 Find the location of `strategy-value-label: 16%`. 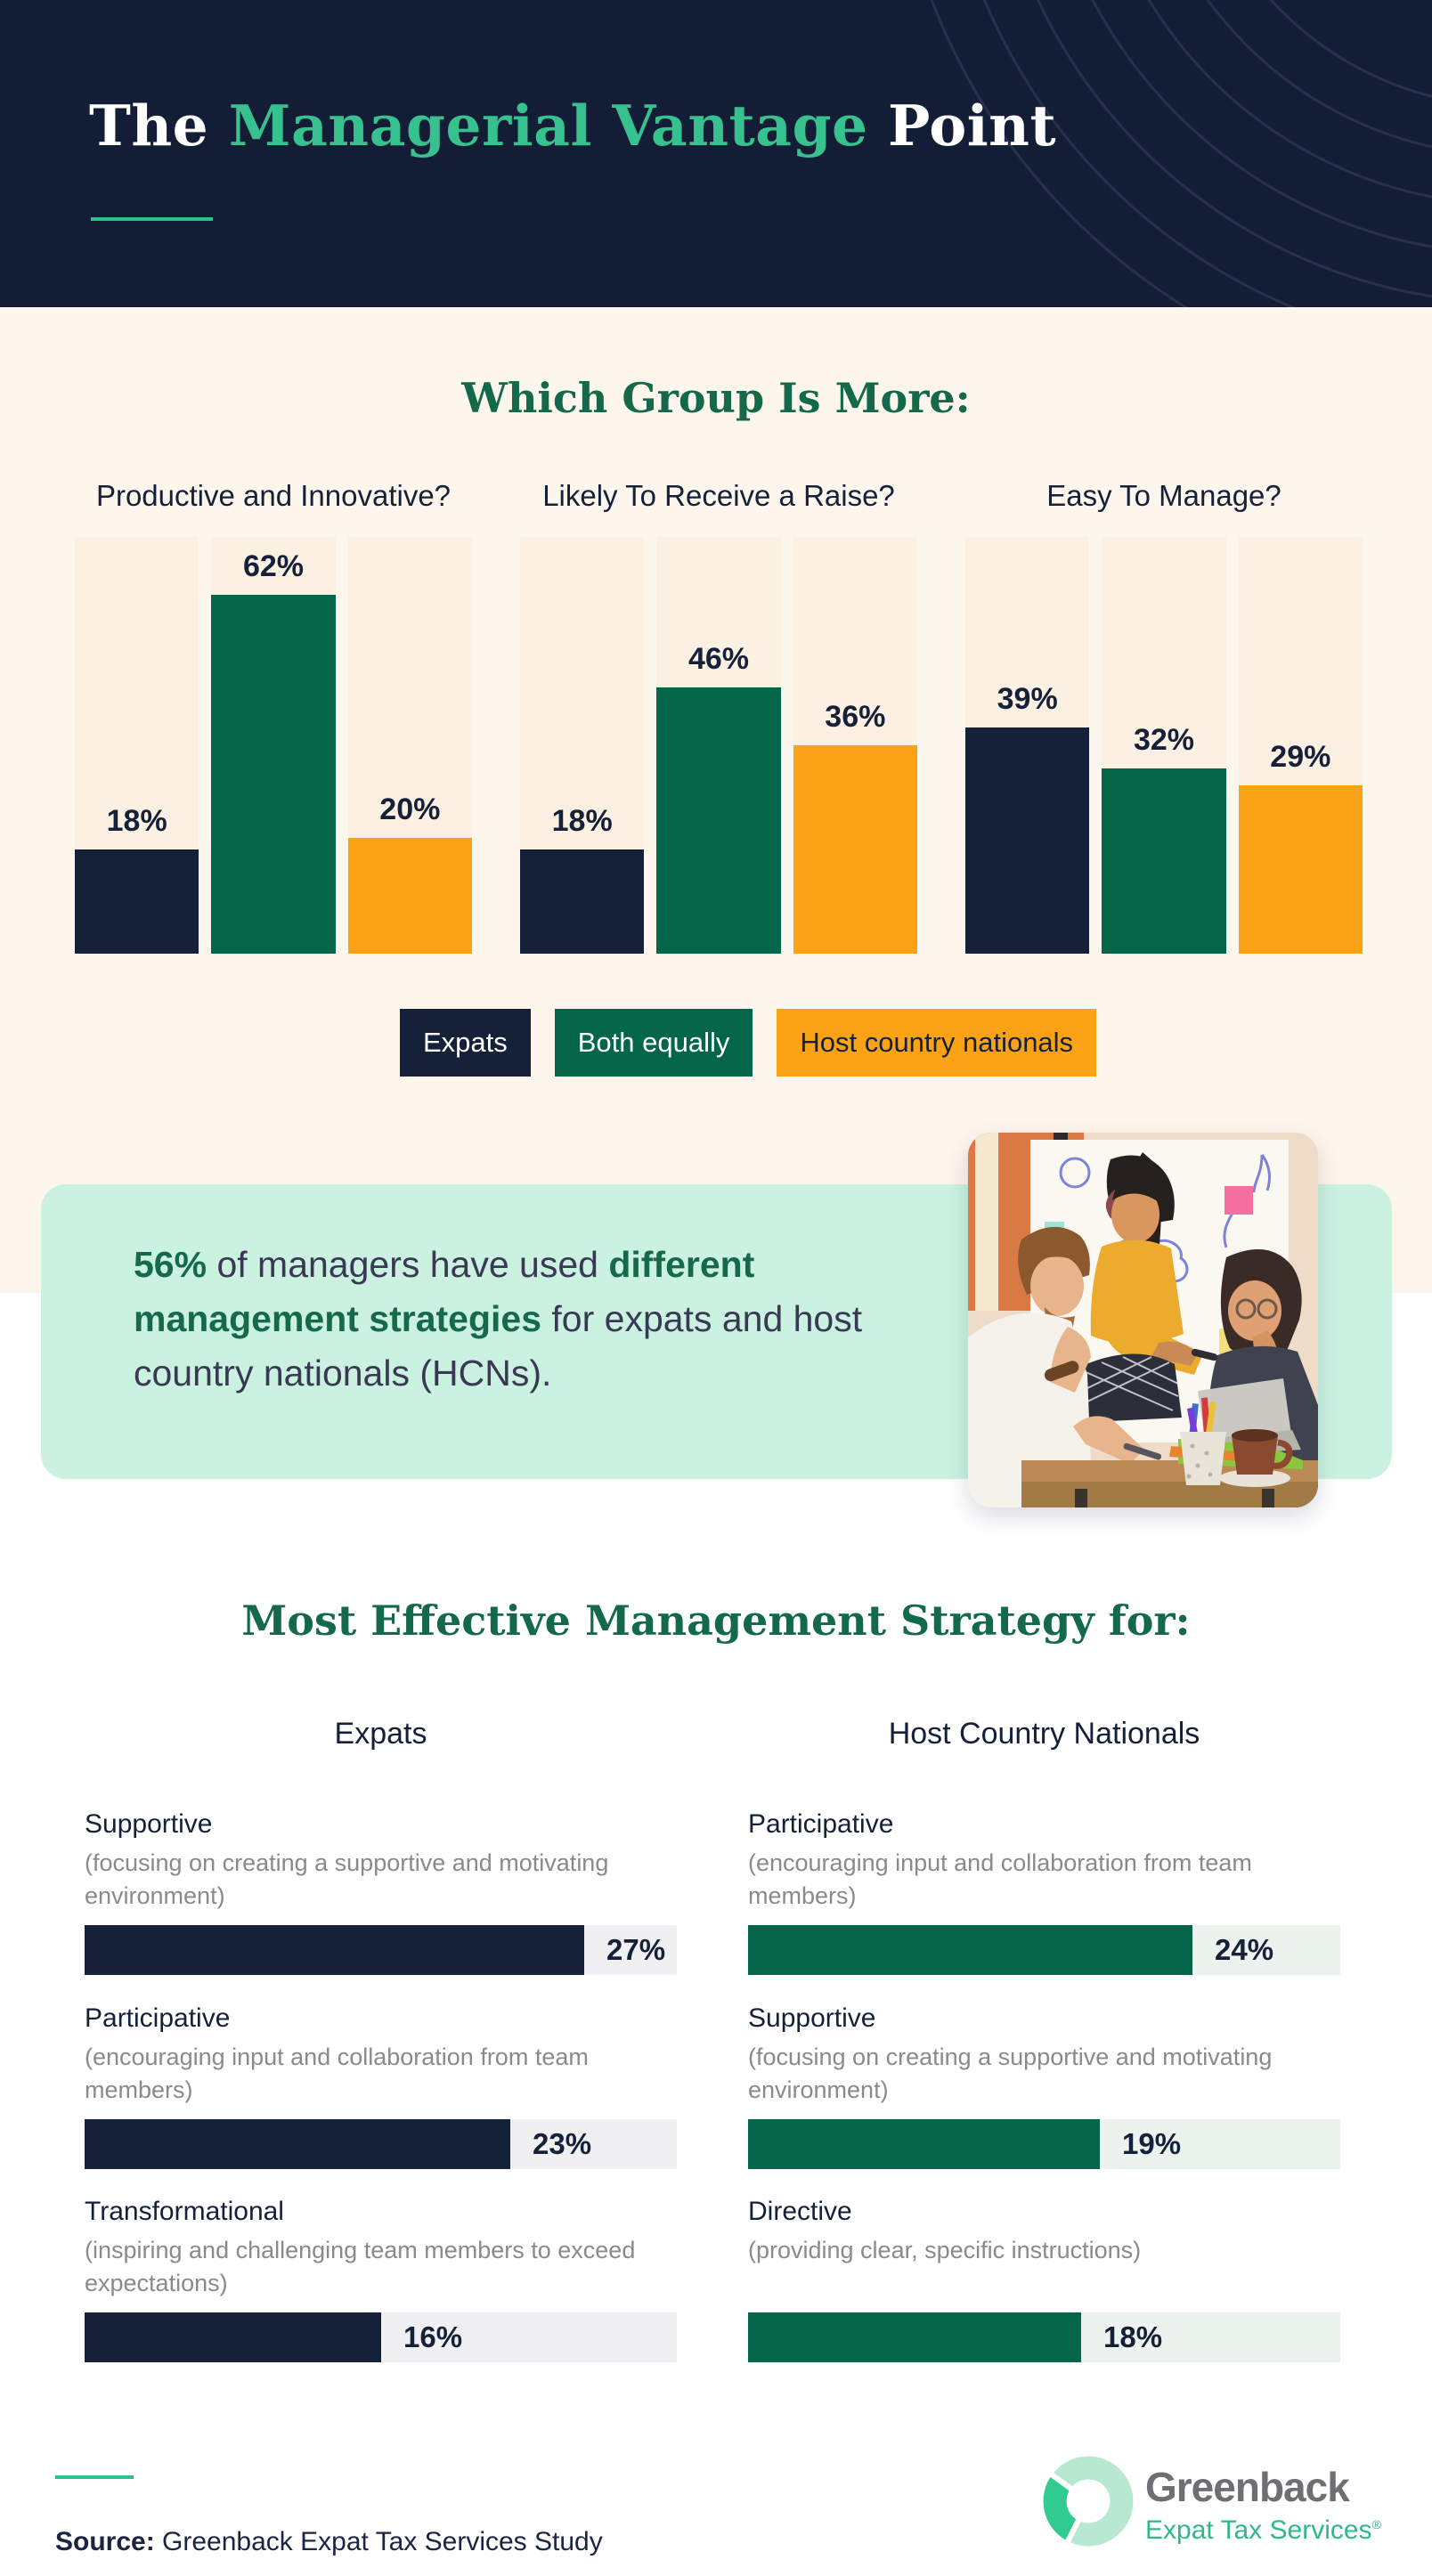

strategy-value-label: 16% is located at coordinates (433, 2336).